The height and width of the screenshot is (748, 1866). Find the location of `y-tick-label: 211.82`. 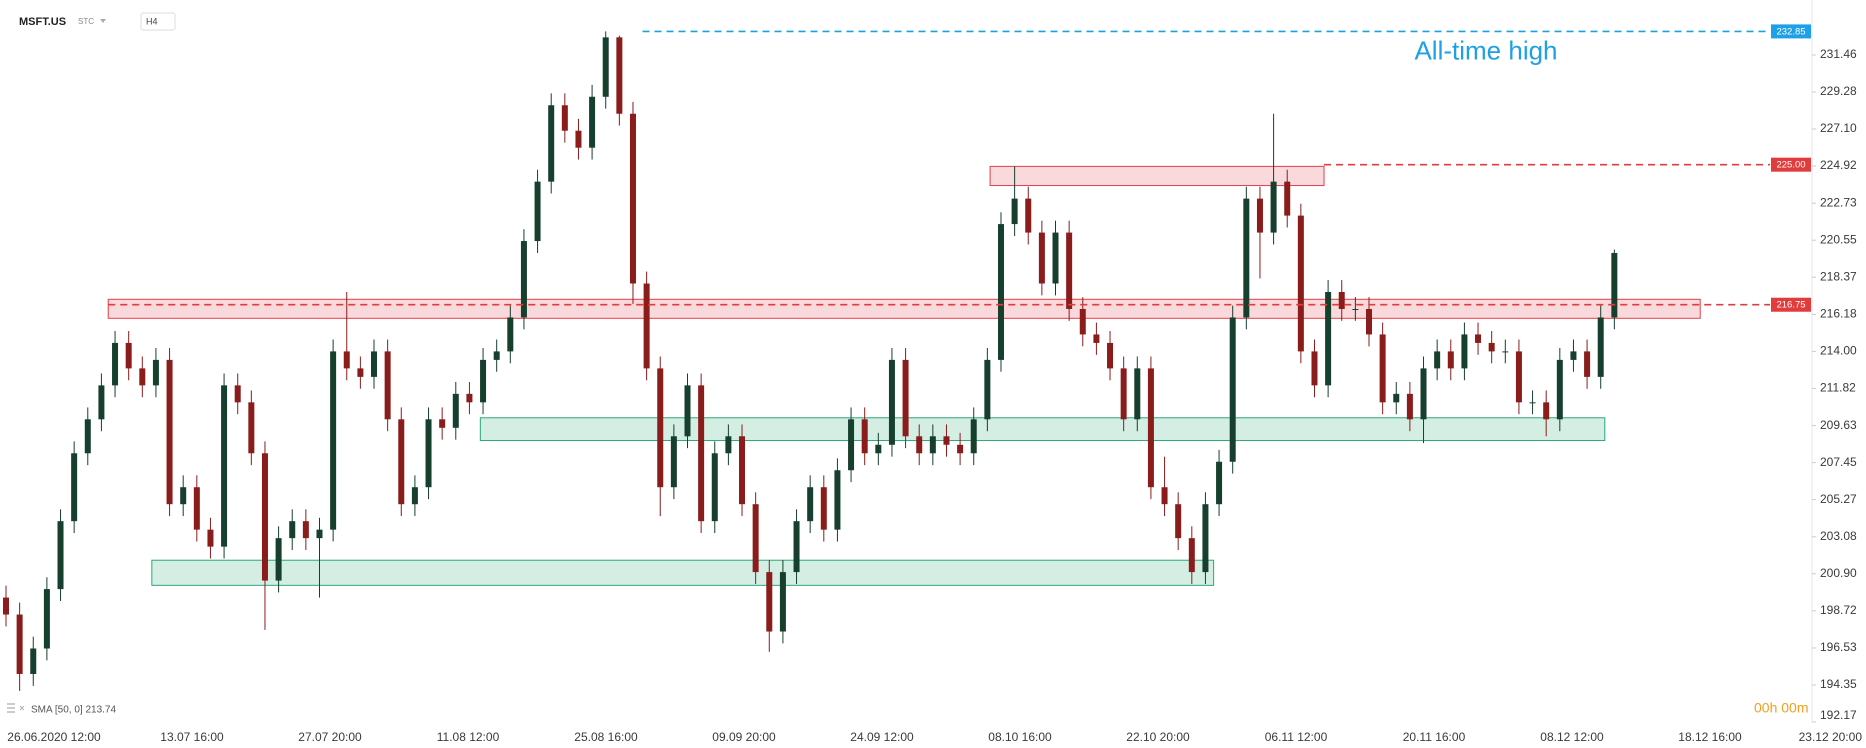

y-tick-label: 211.82 is located at coordinates (1838, 388).